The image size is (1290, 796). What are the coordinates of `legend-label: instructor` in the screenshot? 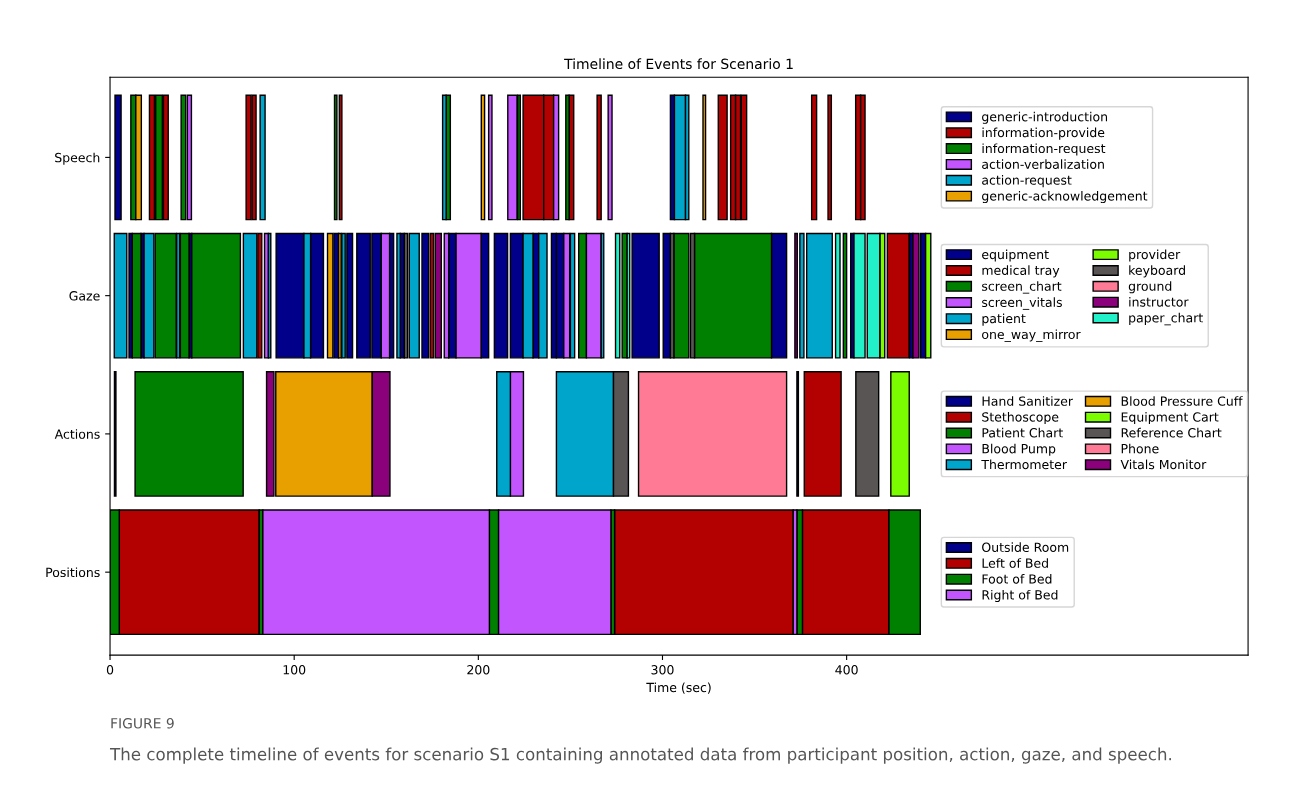 It's located at (1159, 302).